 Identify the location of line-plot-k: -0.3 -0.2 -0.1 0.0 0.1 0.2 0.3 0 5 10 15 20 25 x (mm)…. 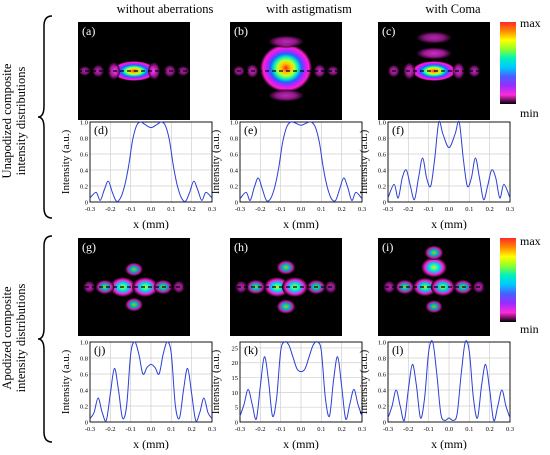
(288, 395).